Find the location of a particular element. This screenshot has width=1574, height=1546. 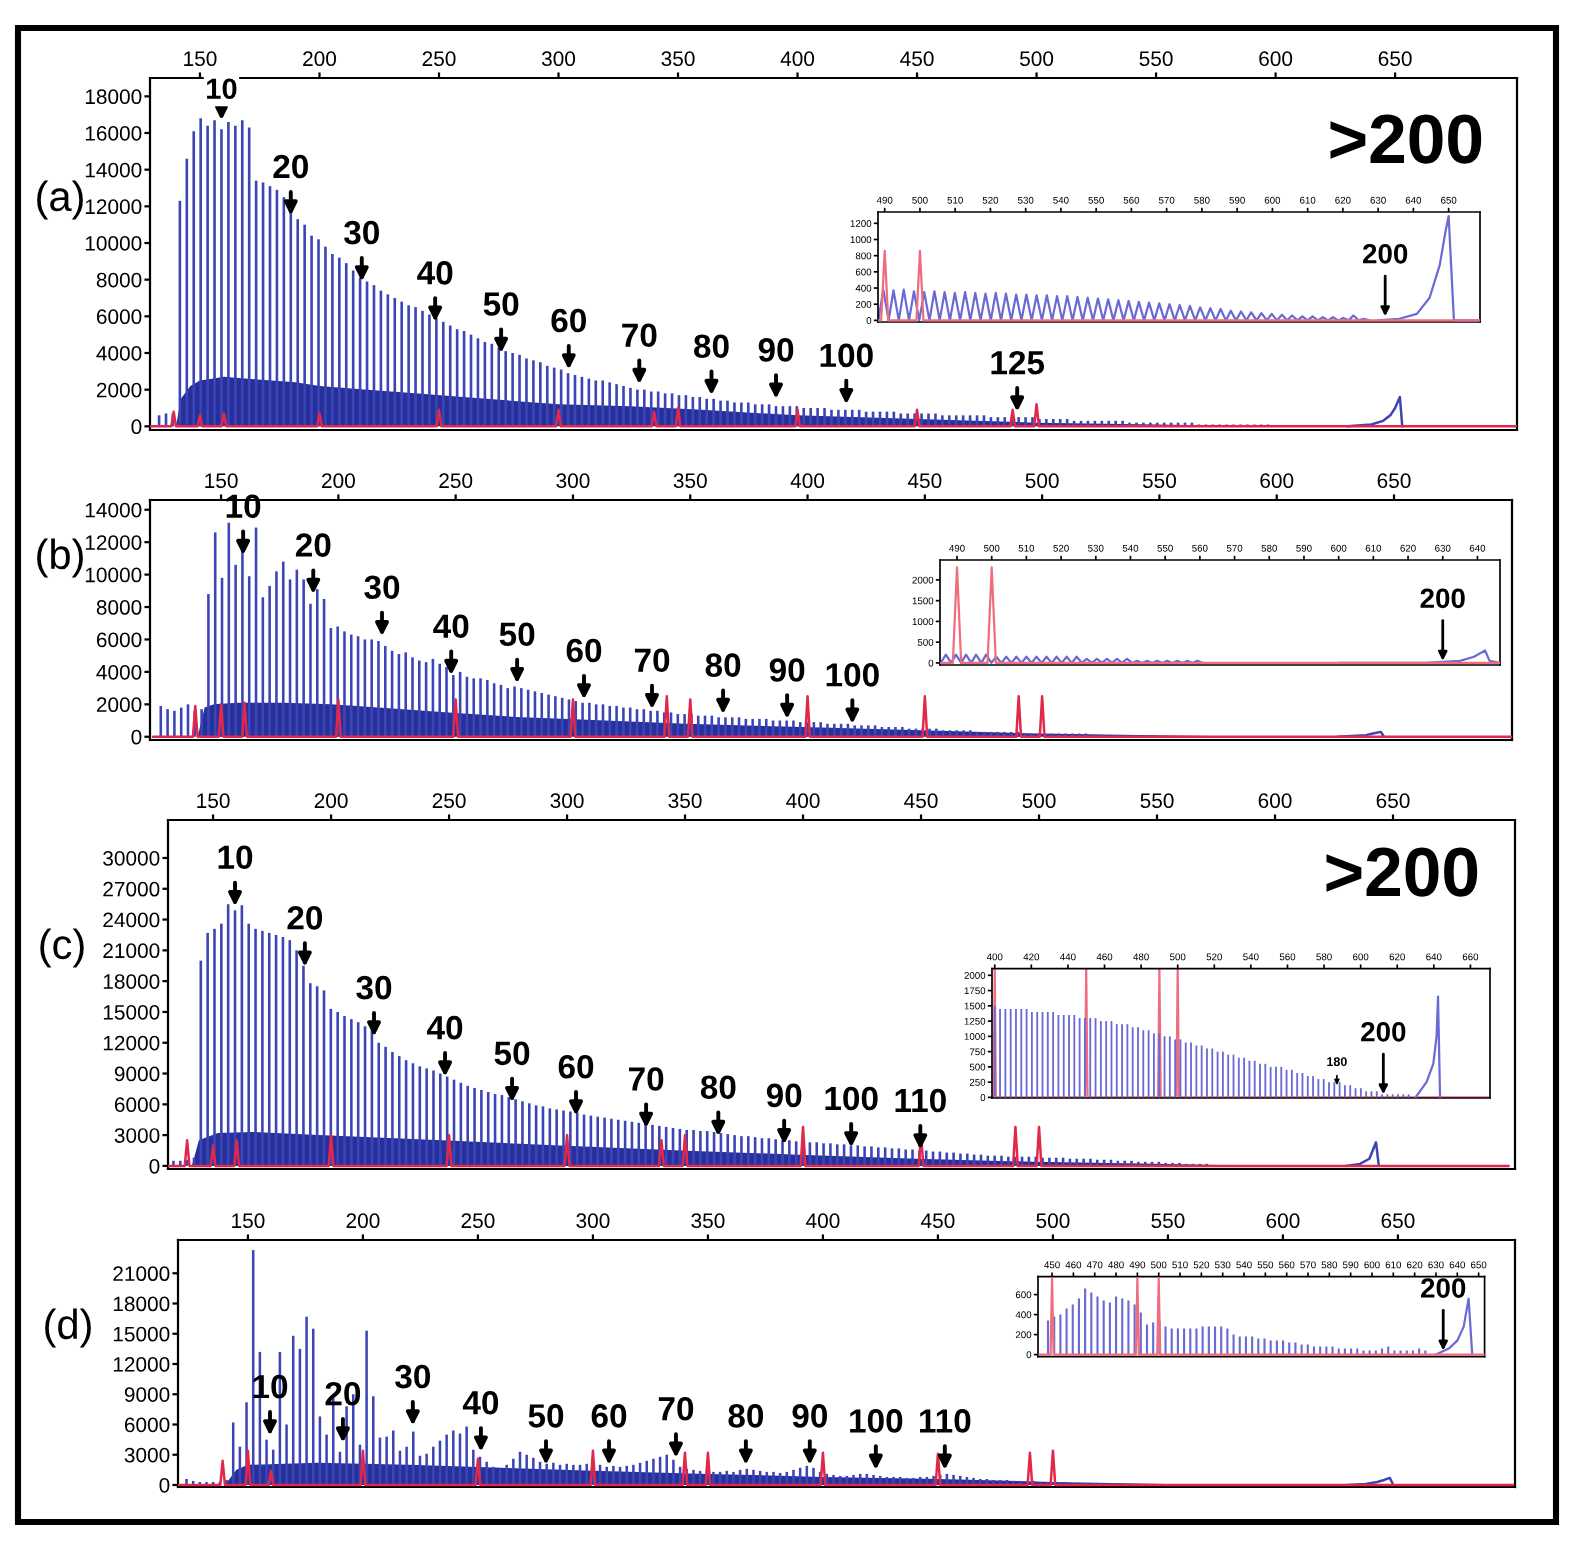

annotation: 125 is located at coordinates (1018, 362).